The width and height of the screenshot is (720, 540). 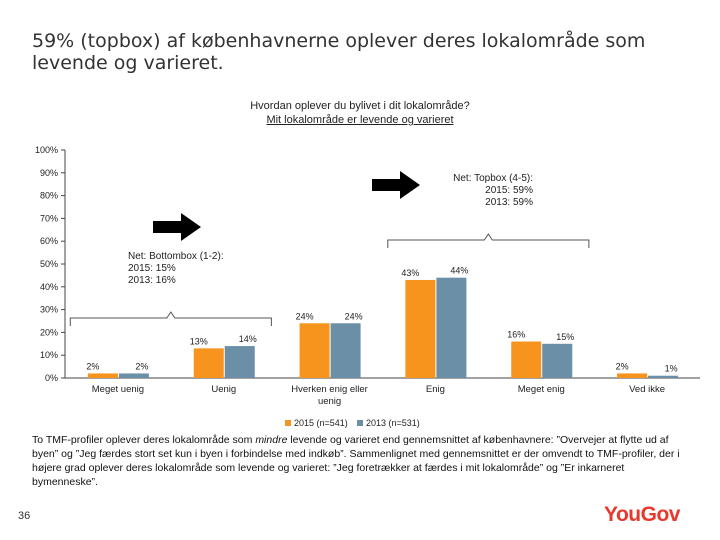 I want to click on legend-label: 2015 (n=541), so click(x=321, y=423).